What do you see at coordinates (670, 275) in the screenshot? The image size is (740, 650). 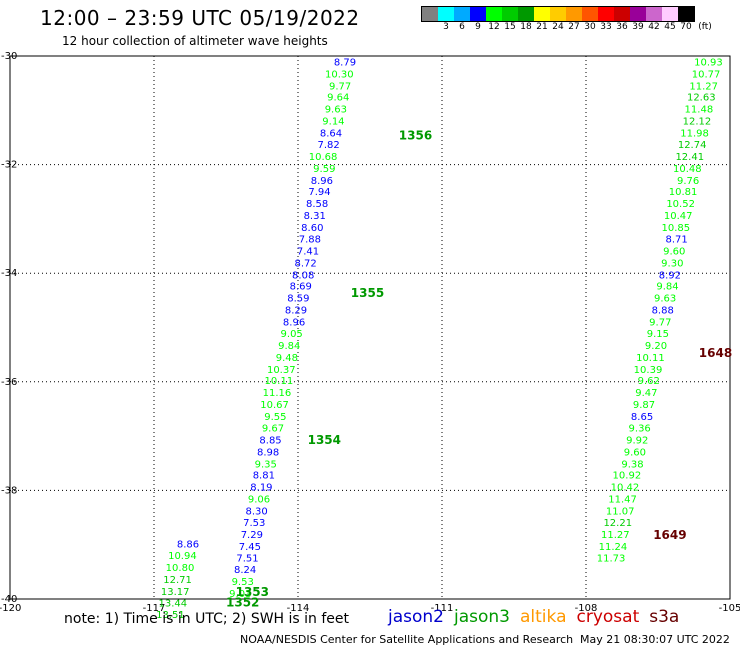 I see `wave-height-value: 8.92` at bounding box center [670, 275].